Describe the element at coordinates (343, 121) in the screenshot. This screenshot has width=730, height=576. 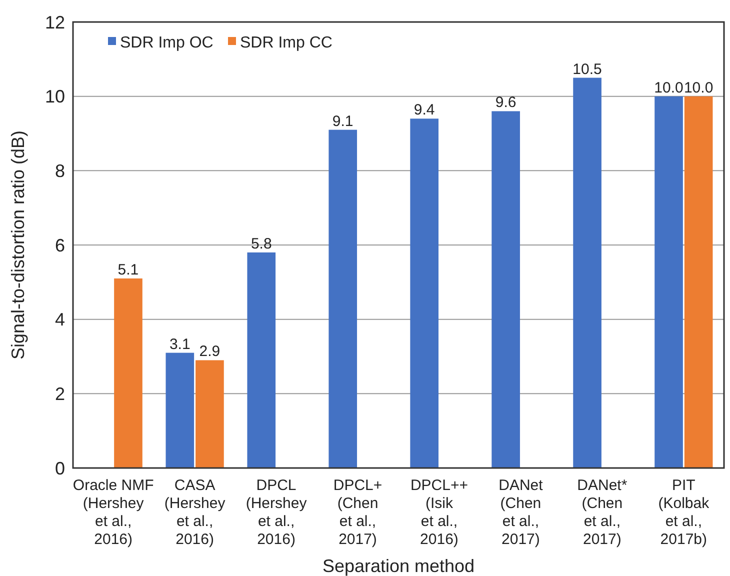
I see `data-label: 9.1` at that location.